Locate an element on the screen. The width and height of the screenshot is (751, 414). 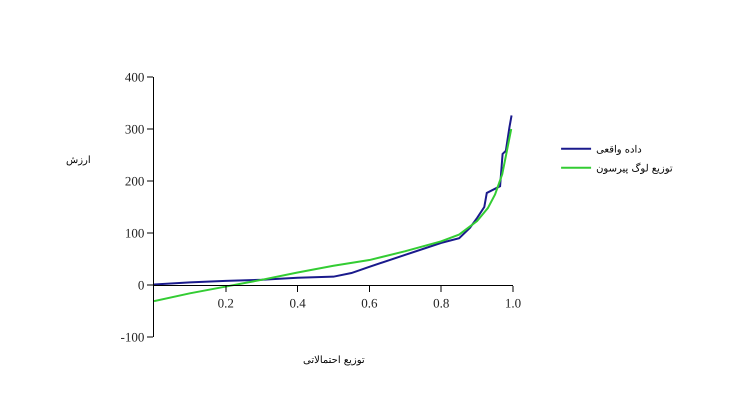
y-tick-label: 200 is located at coordinates (134, 181).